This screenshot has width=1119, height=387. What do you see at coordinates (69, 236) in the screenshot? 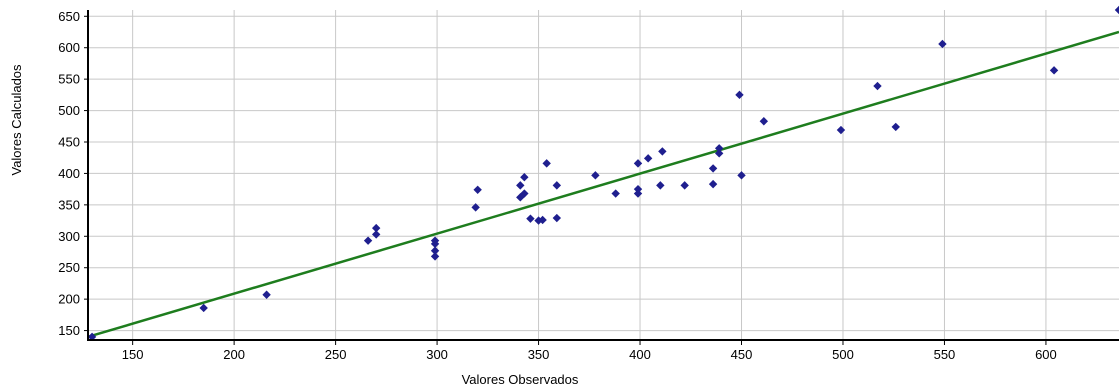
I see `y-tick-label: 300` at bounding box center [69, 236].